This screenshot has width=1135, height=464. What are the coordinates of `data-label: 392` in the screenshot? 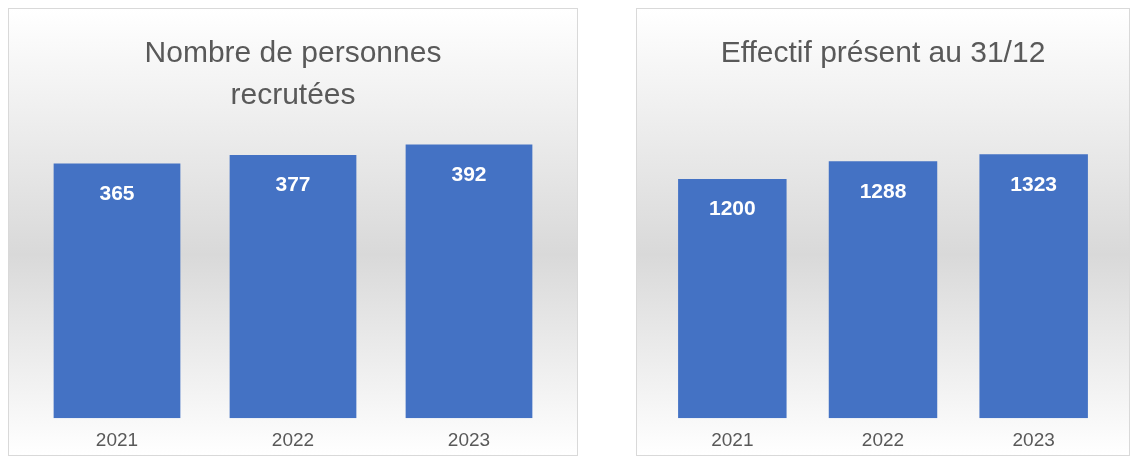 It's located at (469, 173).